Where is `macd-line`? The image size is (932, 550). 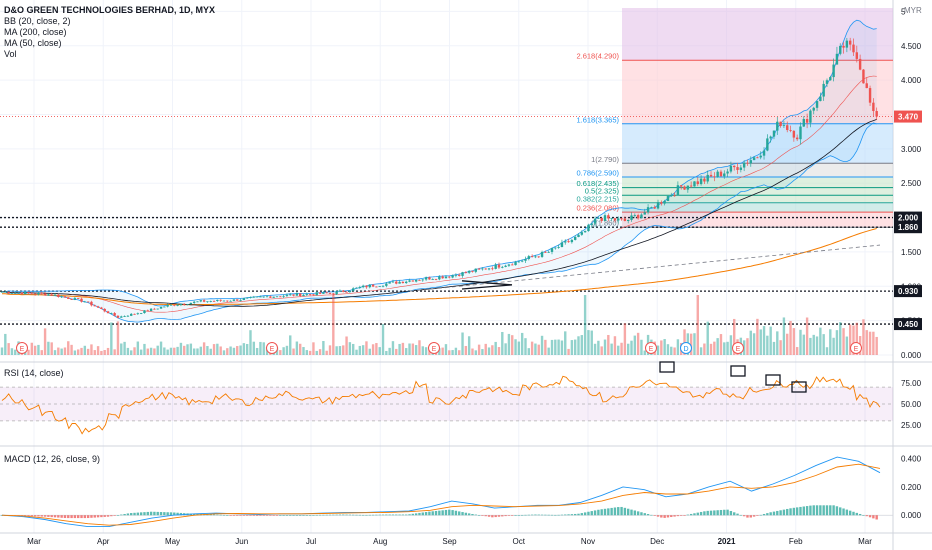 macd-line is located at coordinates (441, 492).